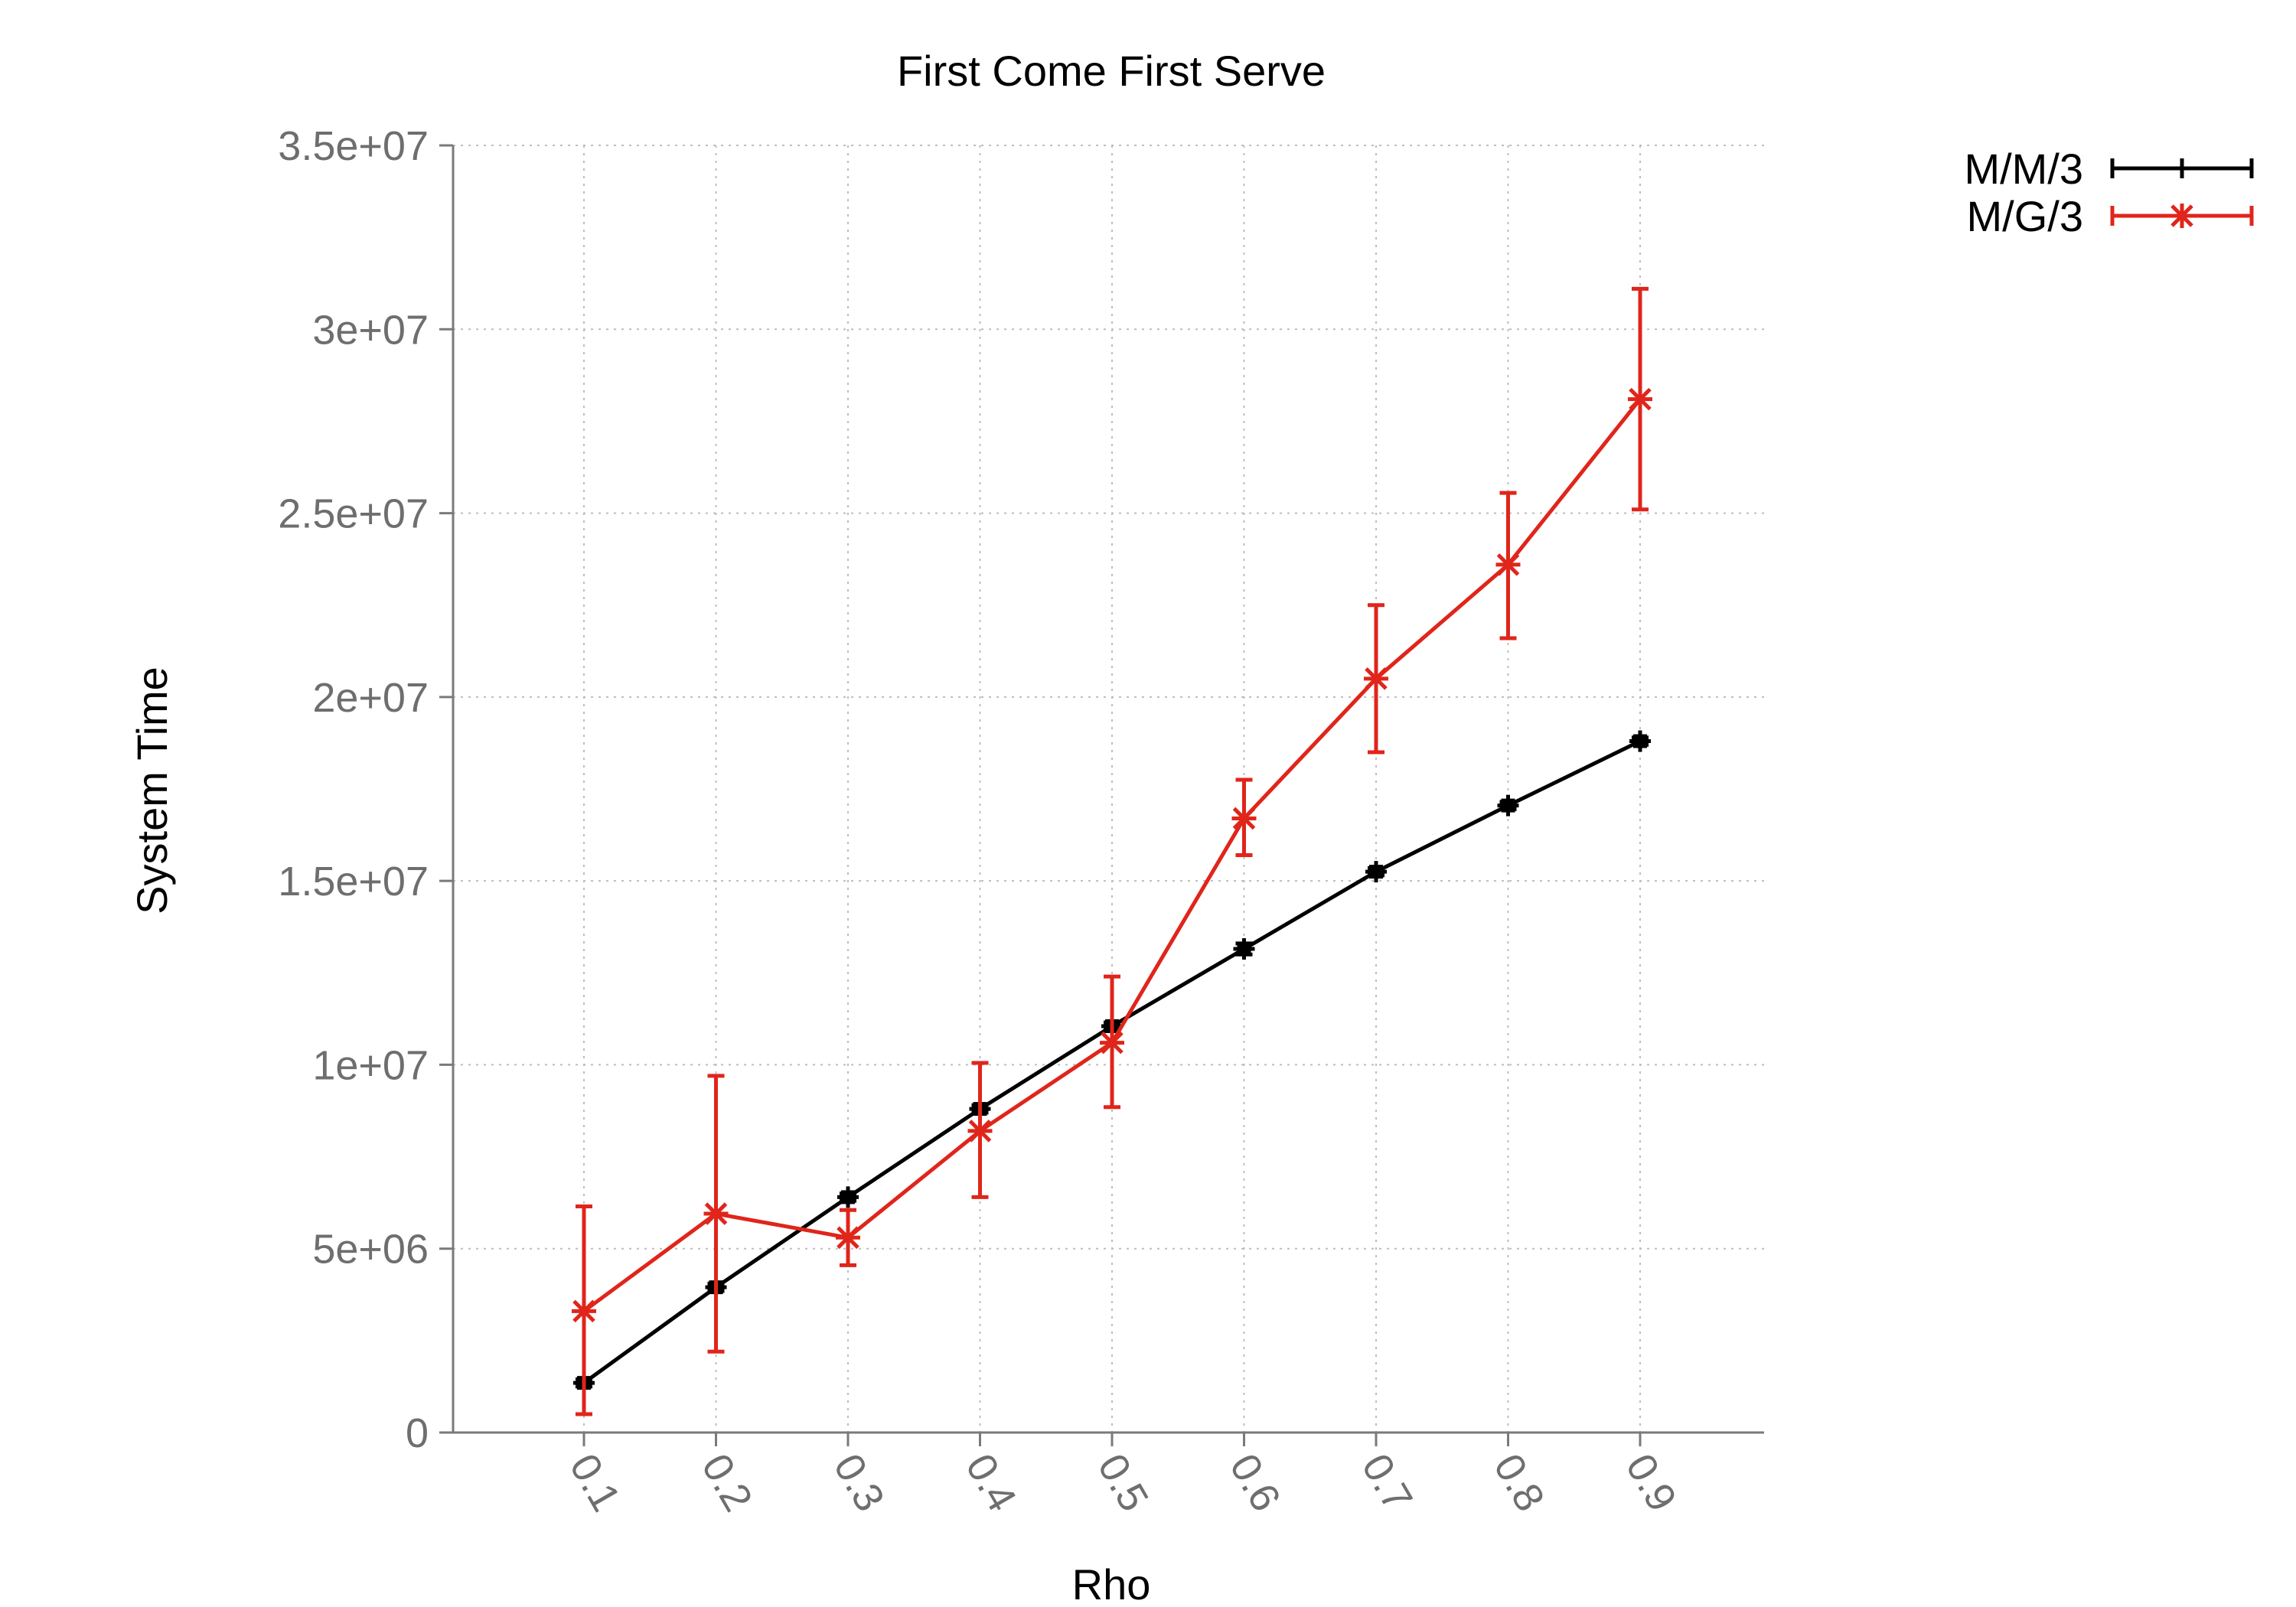  I want to click on legend: M/M/3 M/G/3, so click(2109, 192).